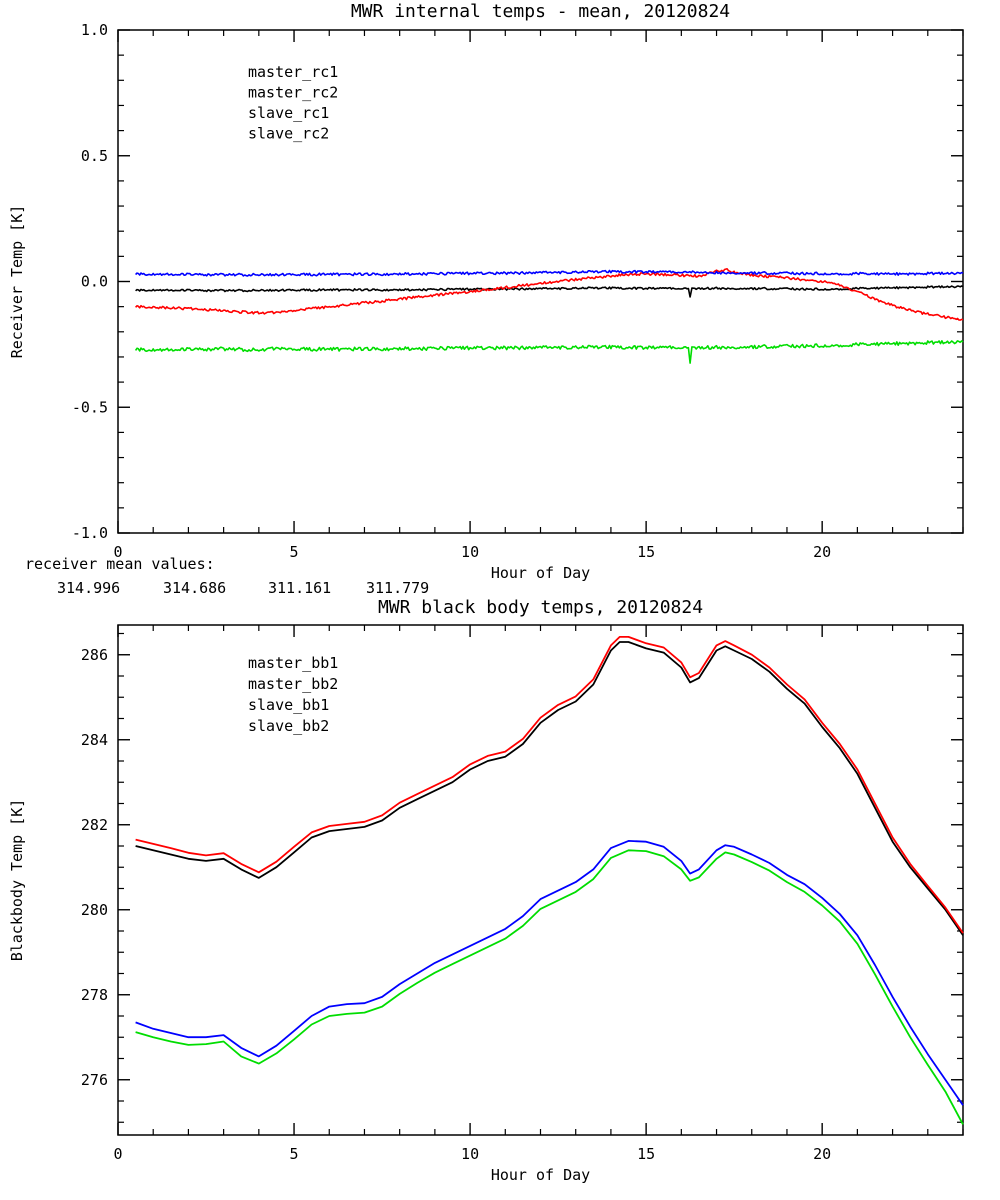  Describe the element at coordinates (288, 705) in the screenshot. I see `legend-item-slave_bb1: slave_bb1` at that location.